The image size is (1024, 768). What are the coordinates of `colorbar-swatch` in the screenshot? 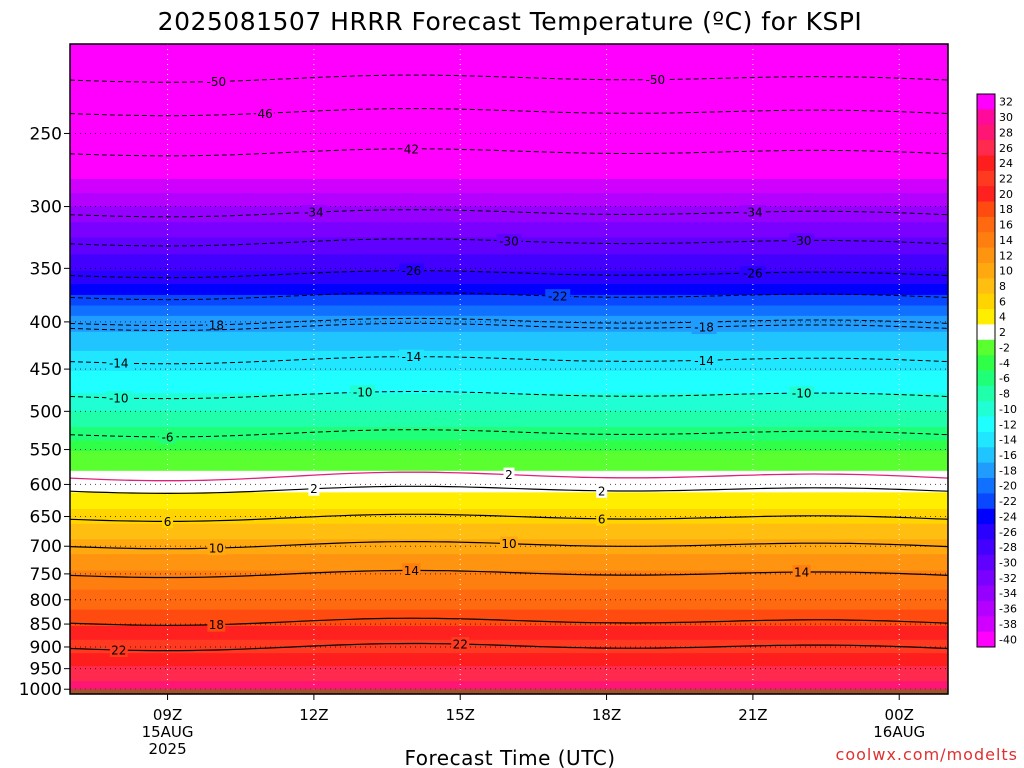 It's located at (986, 255).